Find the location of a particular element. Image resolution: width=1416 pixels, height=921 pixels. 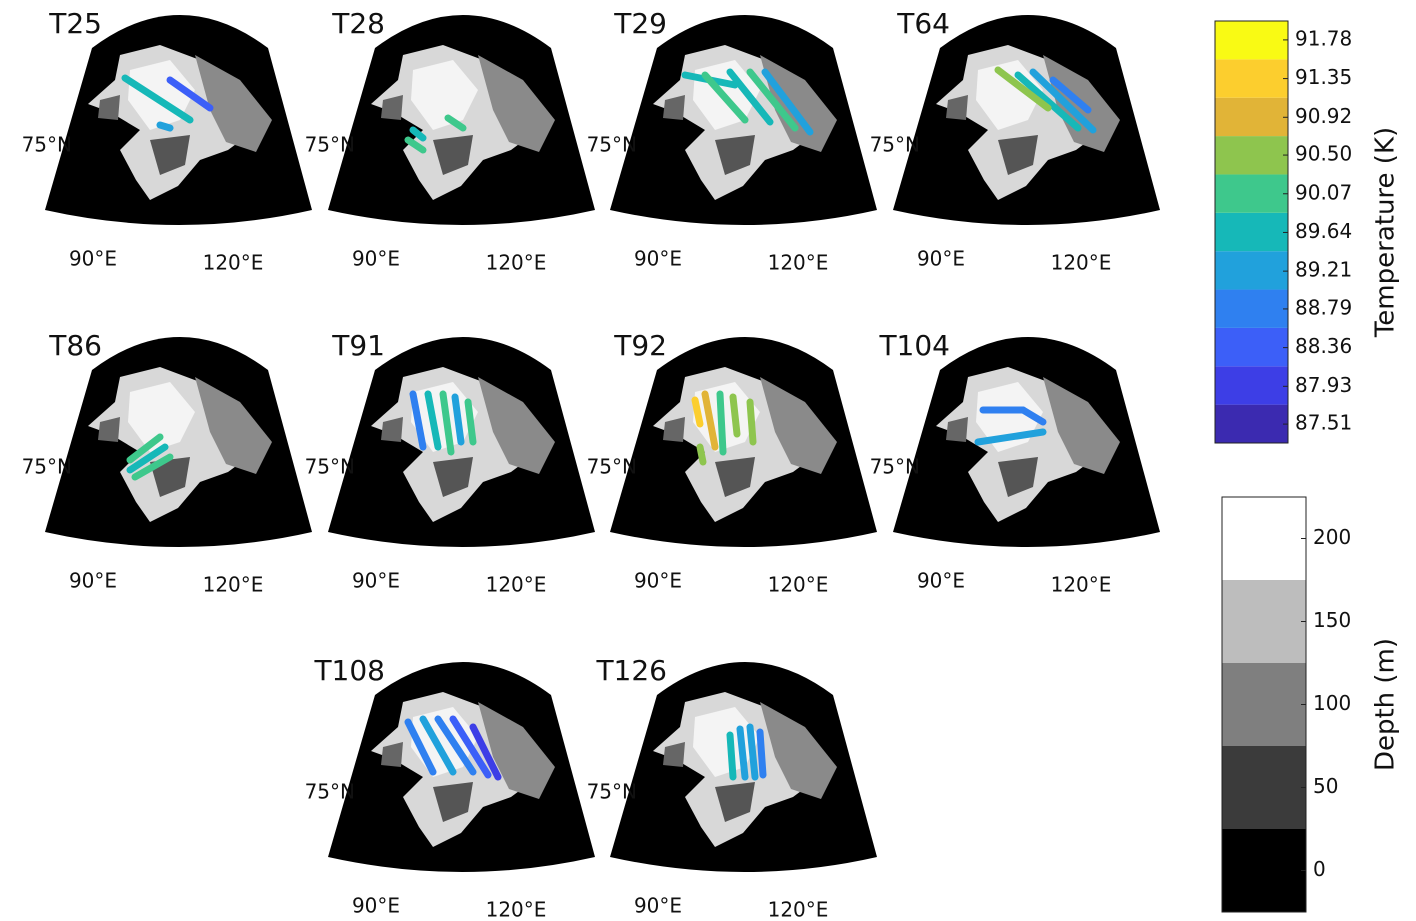

colorbar-tick-label: 90.92 is located at coordinates (1323, 116).